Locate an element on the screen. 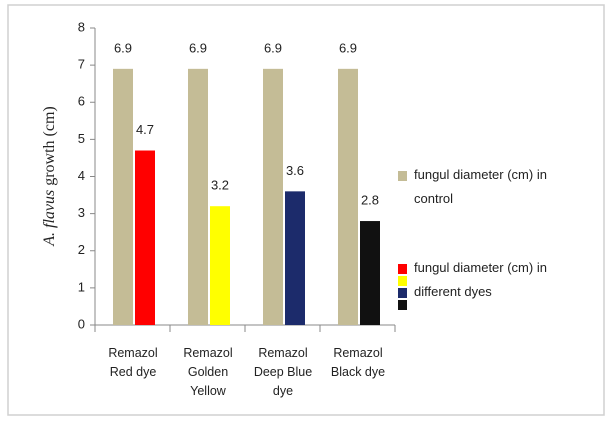  y-tick-label: 5 is located at coordinates (81, 138).